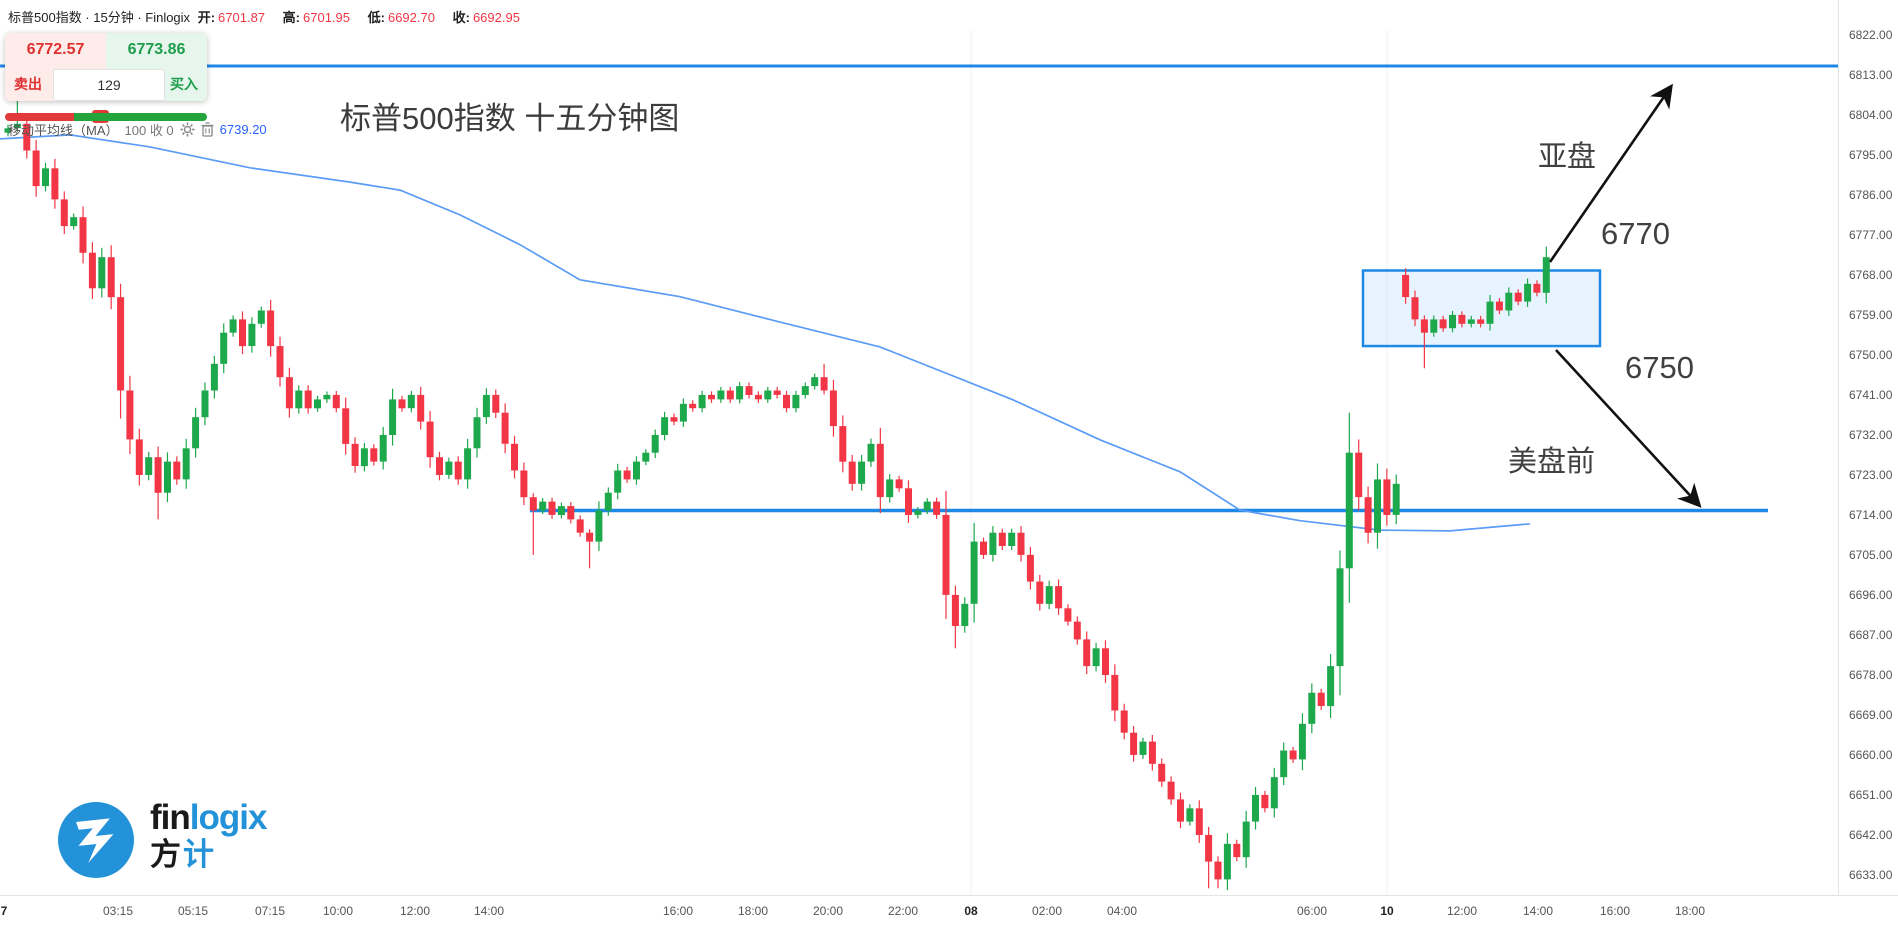 This screenshot has height=927, width=1898. Describe the element at coordinates (1628, 428) in the screenshot. I see `pre-us-down-arrow` at that location.